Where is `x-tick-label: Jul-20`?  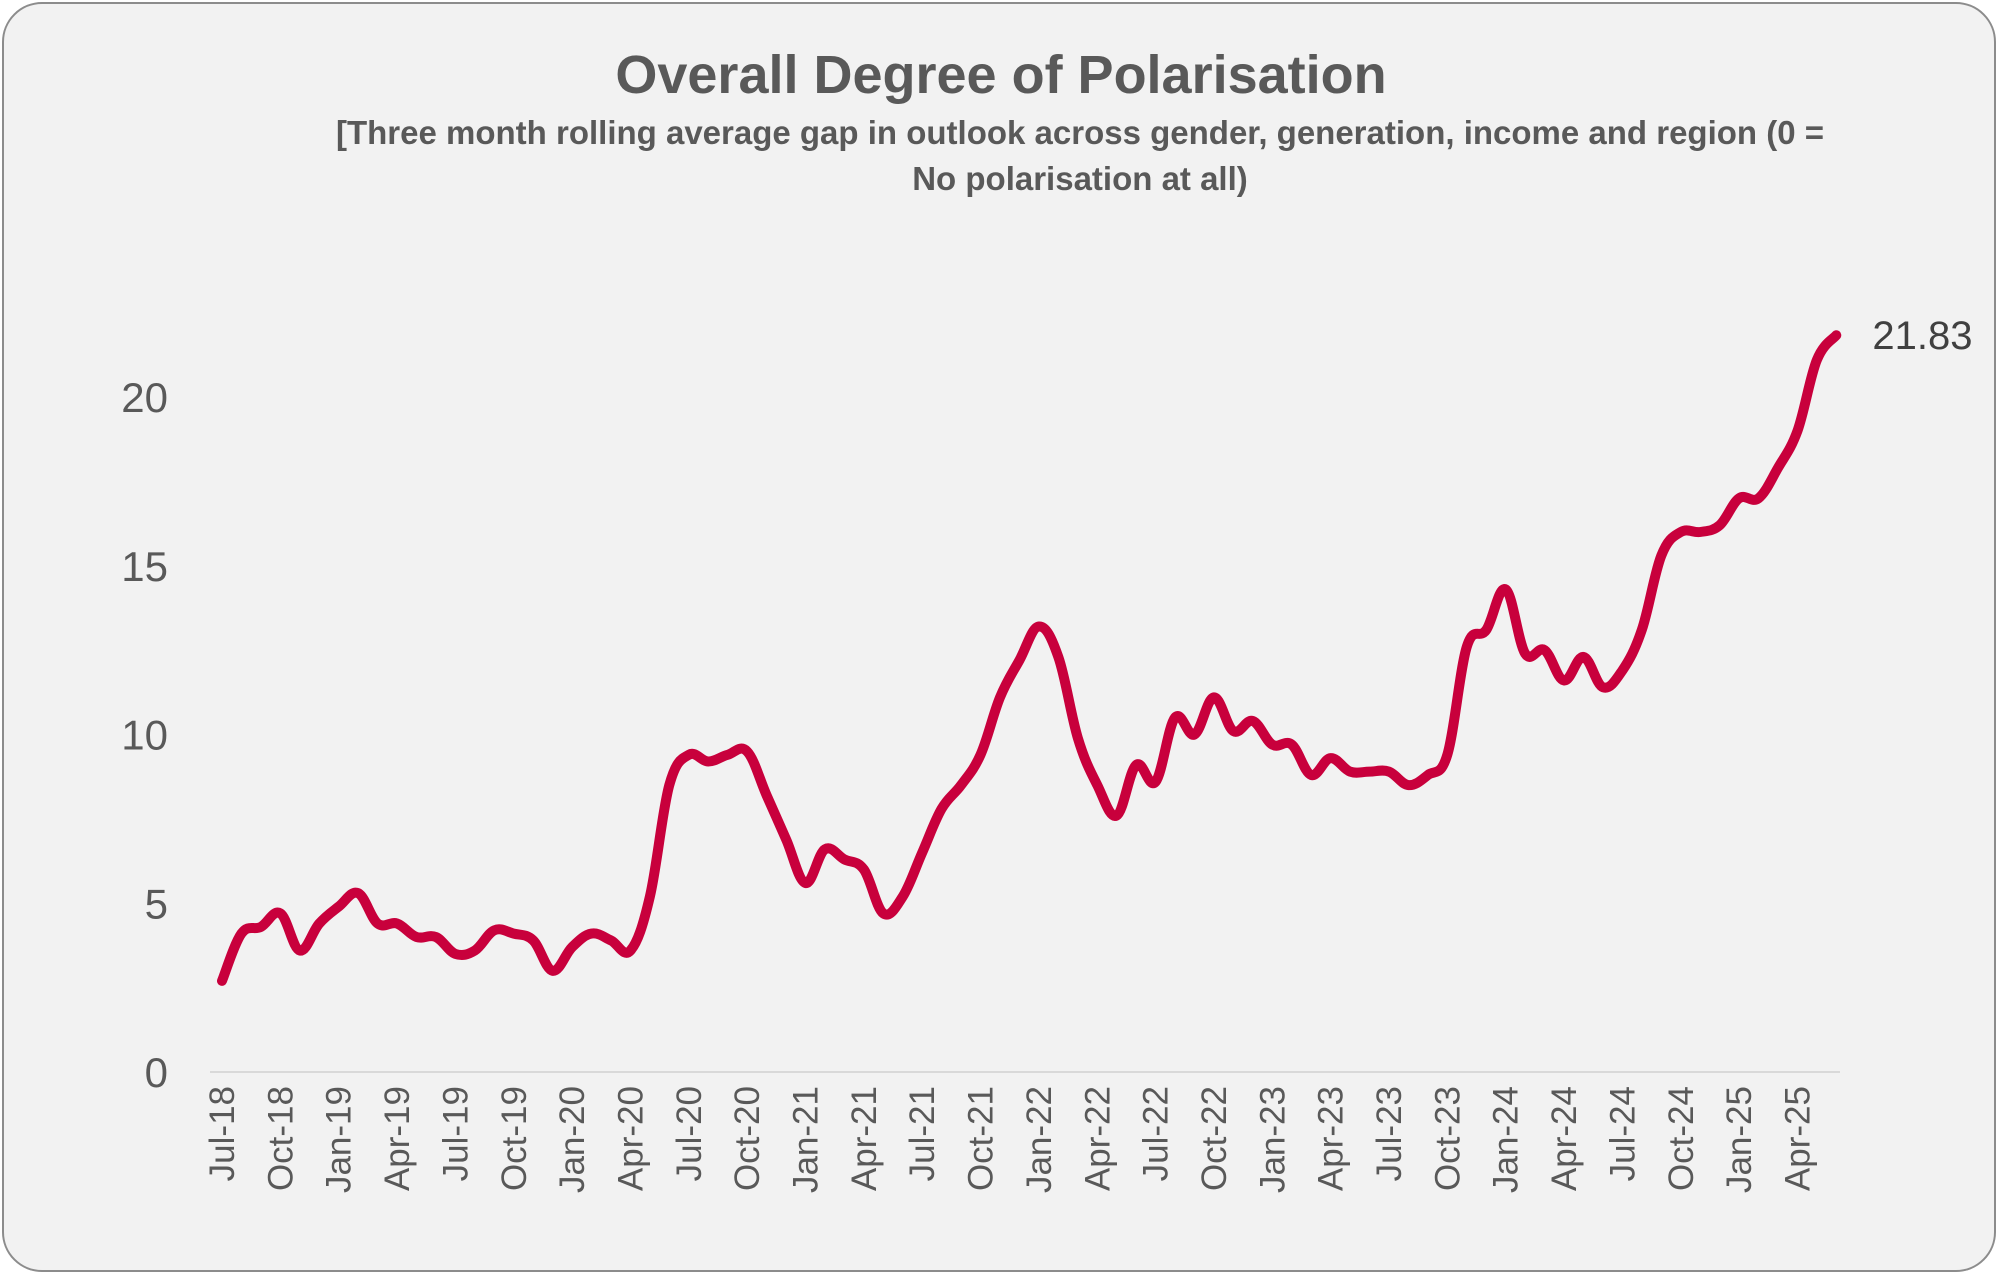
x-tick-label: Jul-20 is located at coordinates (689, 1133).